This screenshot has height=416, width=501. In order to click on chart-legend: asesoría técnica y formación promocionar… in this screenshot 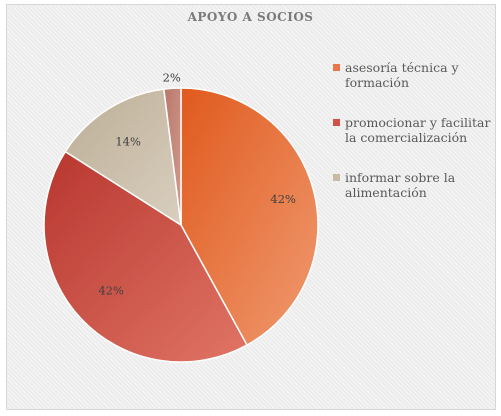, I will do `click(413, 142)`.